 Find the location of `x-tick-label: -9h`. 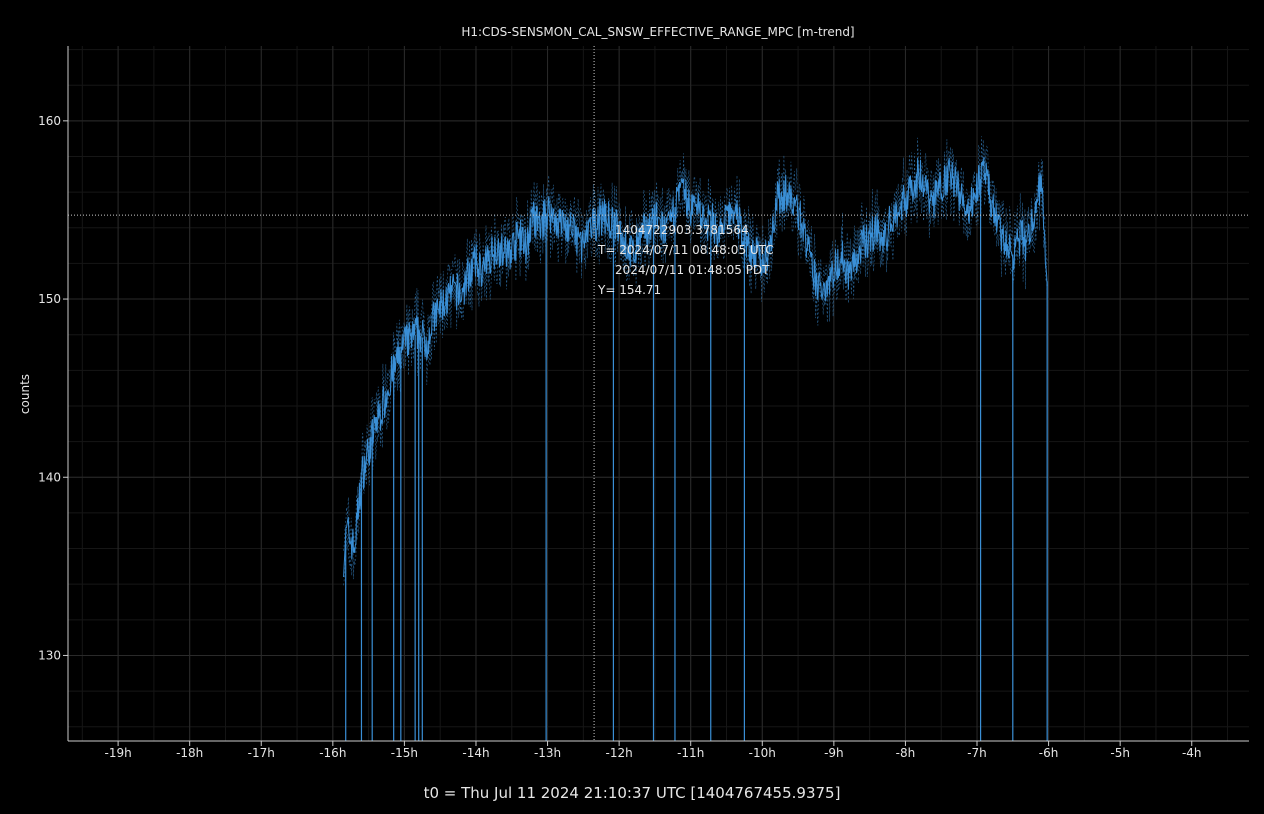

x-tick-label: -9h is located at coordinates (834, 753).